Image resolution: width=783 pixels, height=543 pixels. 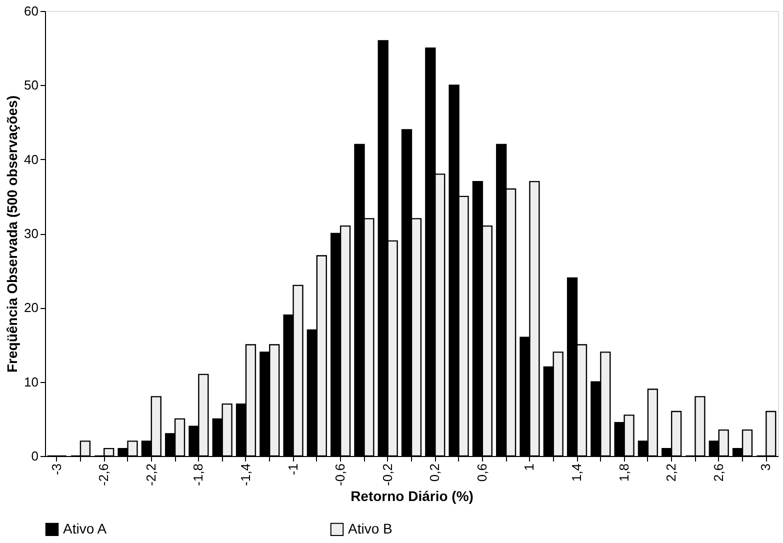 I want to click on x-axis-title: Retorno Diário (%), so click(x=412, y=496).